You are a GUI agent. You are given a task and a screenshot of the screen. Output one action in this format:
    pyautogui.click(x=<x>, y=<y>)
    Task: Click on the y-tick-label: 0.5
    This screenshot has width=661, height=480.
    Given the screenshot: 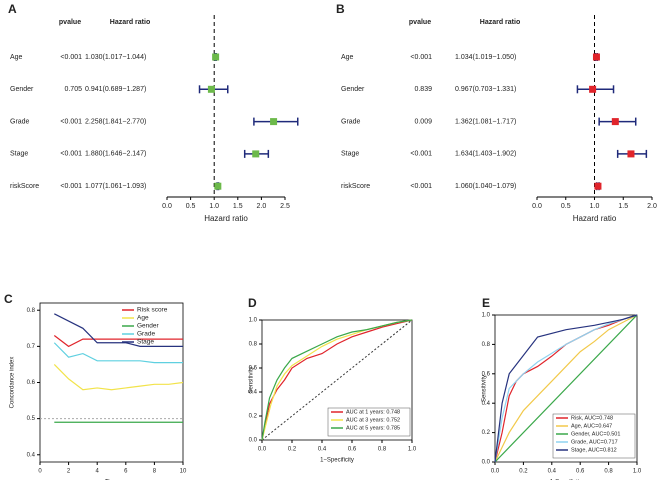 What is the action you would take?
    pyautogui.click(x=31, y=419)
    